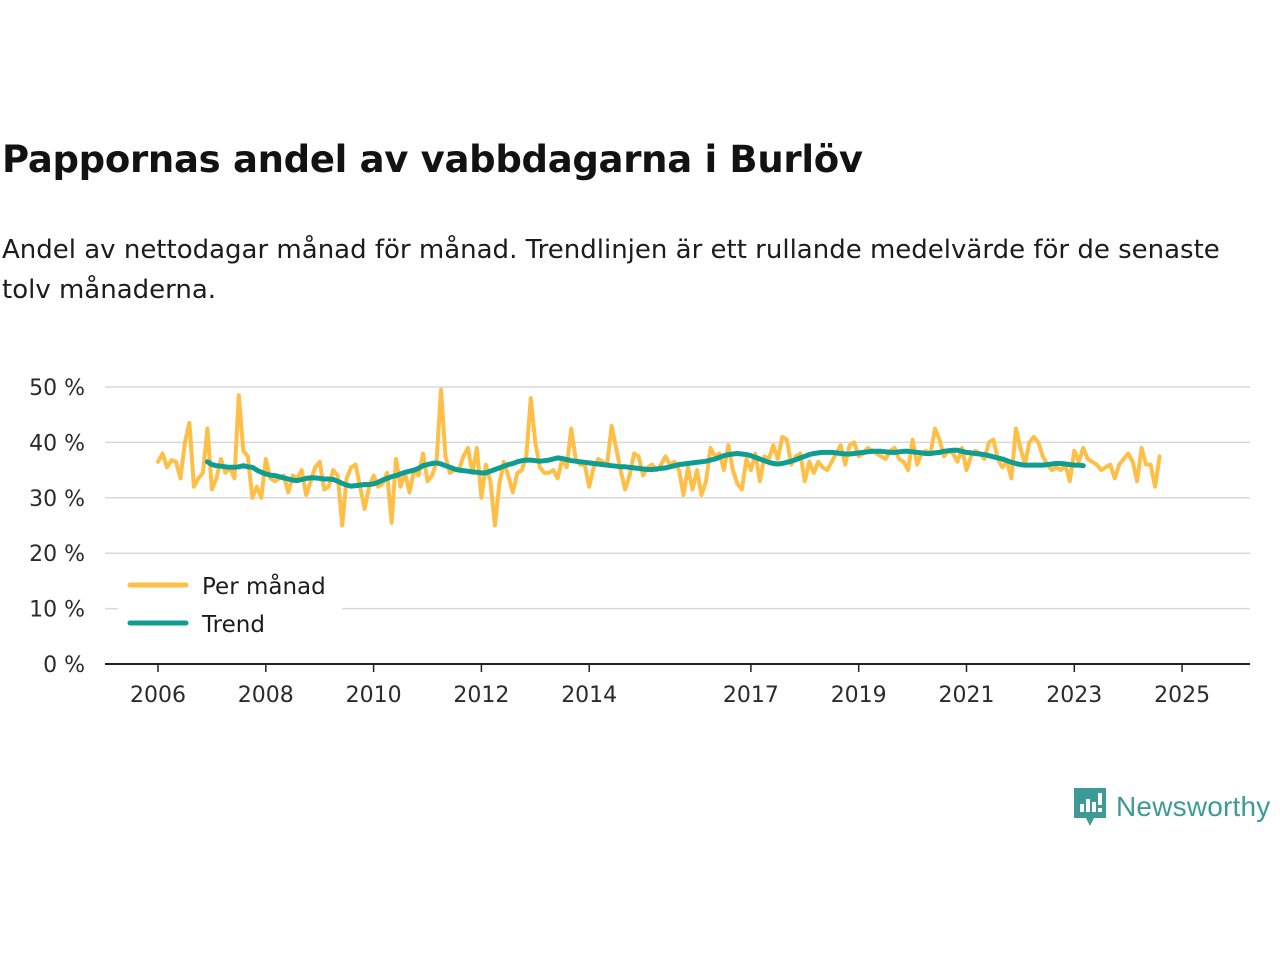  What do you see at coordinates (57, 527) in the screenshot?
I see `y-axis-labels: 0 % 10 % 20 % 30 % 40 % 50 %` at bounding box center [57, 527].